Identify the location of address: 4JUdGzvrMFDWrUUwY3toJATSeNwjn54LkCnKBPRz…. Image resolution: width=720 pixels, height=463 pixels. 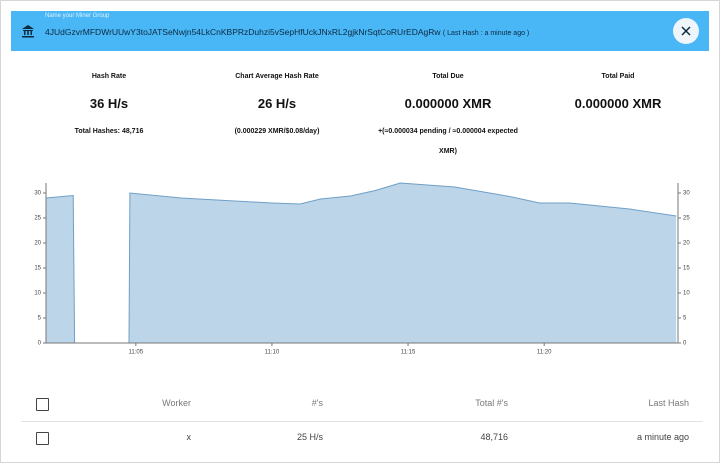
(287, 32).